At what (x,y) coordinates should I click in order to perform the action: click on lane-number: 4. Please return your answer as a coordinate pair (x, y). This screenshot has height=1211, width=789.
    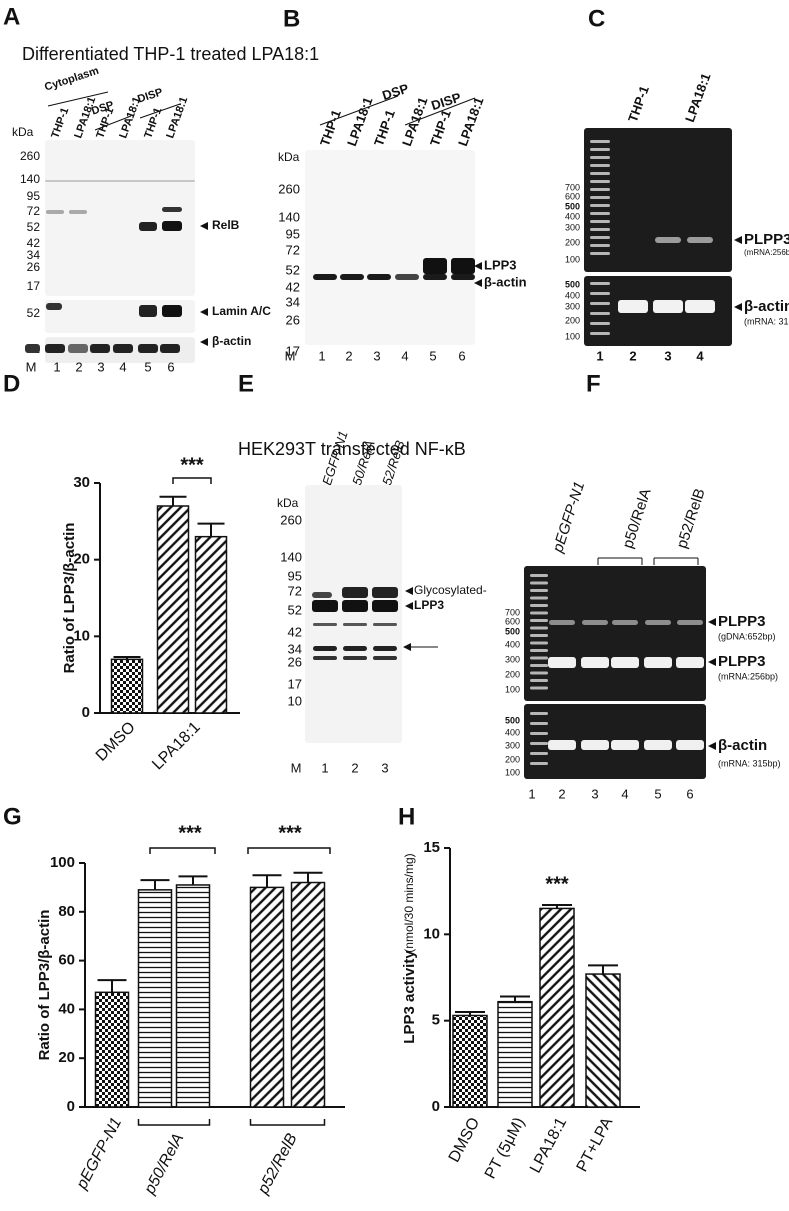
    Looking at the image, I should click on (404, 355).